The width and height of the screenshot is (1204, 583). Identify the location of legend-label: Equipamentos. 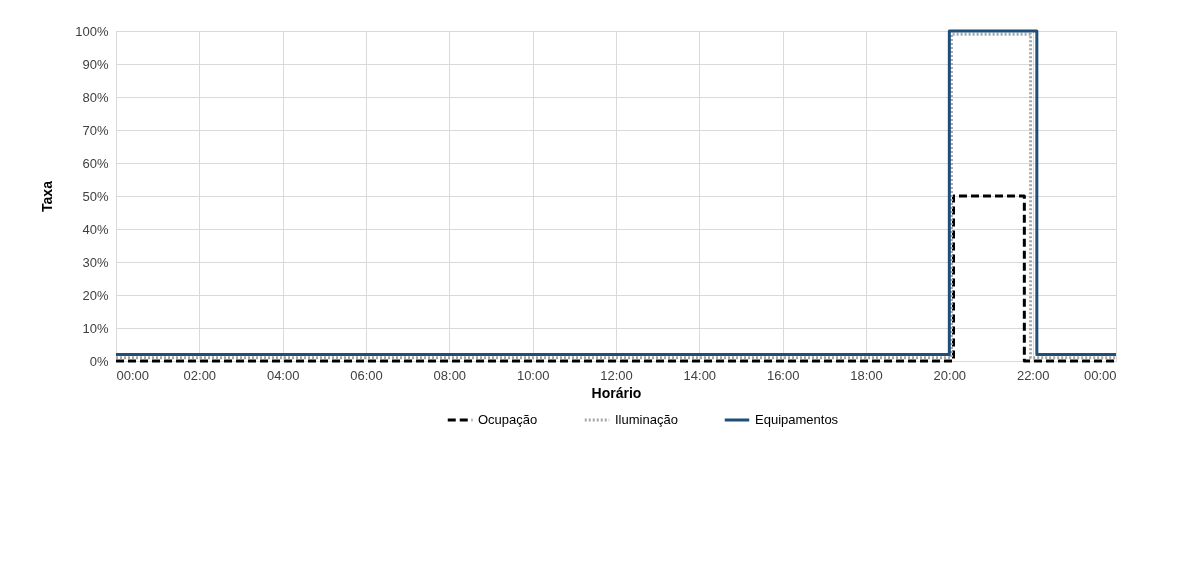
(797, 419).